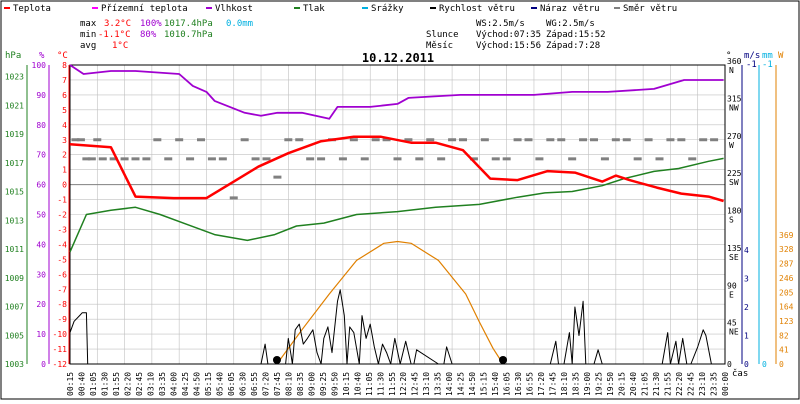  I want to click on x-tick-label: 20:40, so click(633, 384).